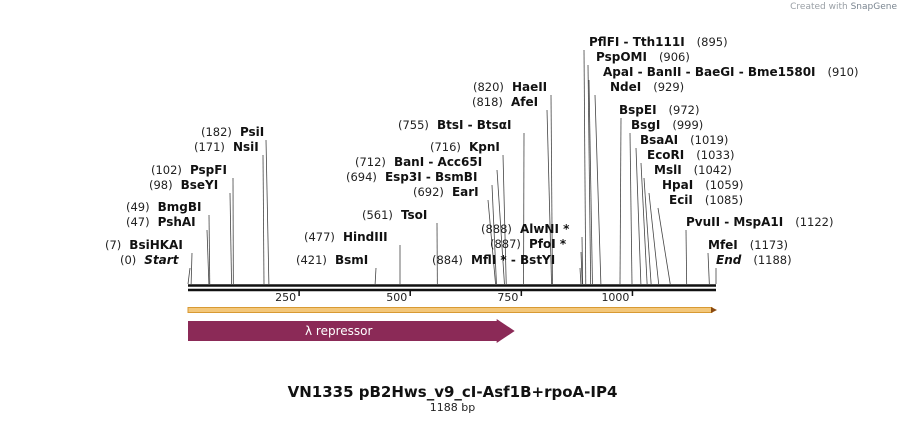 This screenshot has height=423, width=905. Describe the element at coordinates (332, 260) in the screenshot. I see `restriction-site-label: (421) BsmI` at that location.